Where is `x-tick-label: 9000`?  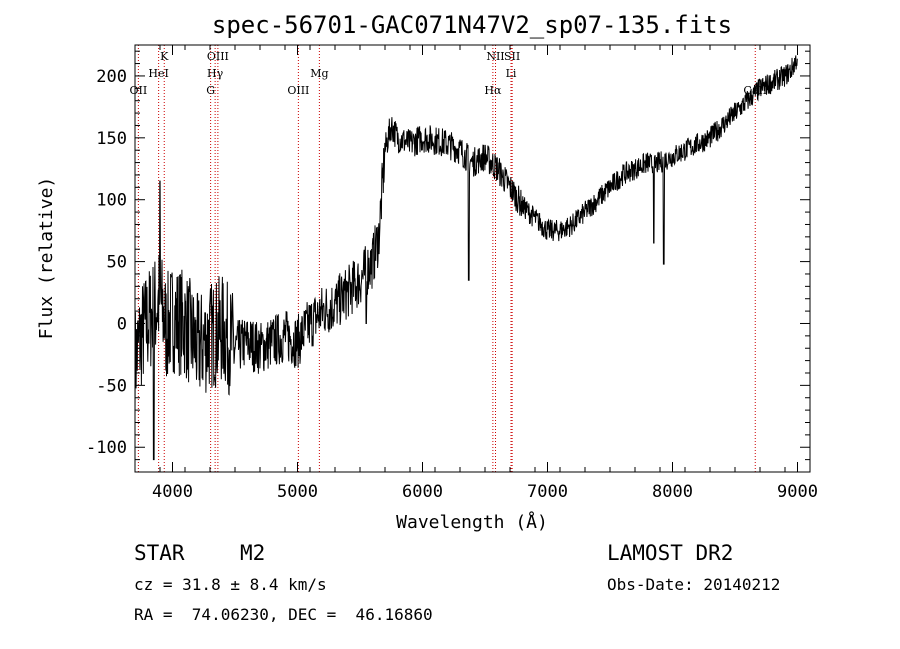 x-tick-label: 9000 is located at coordinates (797, 492).